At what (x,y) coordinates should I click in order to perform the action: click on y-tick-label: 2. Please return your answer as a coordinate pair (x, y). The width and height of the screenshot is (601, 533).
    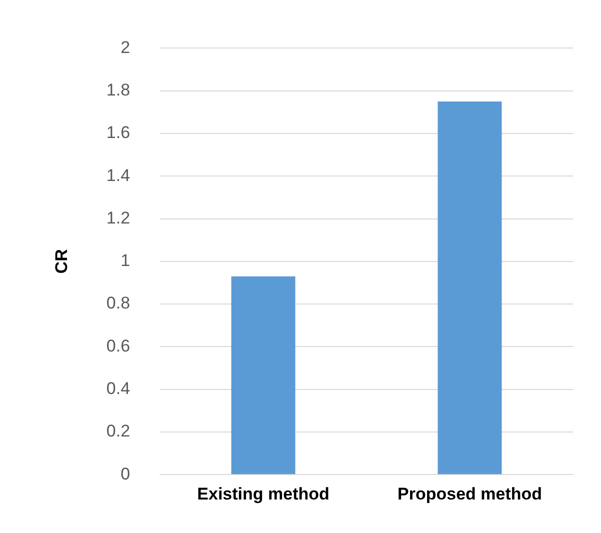
    Looking at the image, I should click on (125, 47).